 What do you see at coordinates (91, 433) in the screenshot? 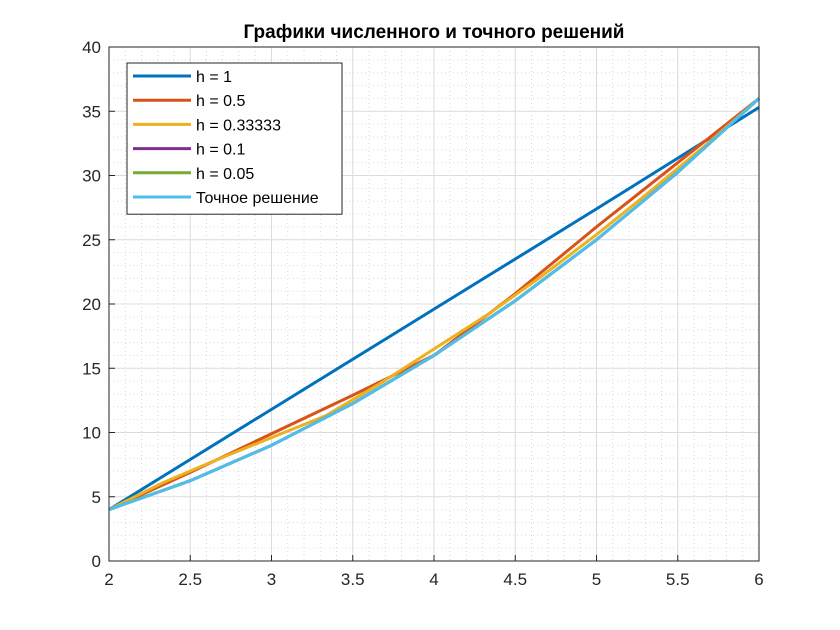
I see `y-tick-label: 10` at bounding box center [91, 433].